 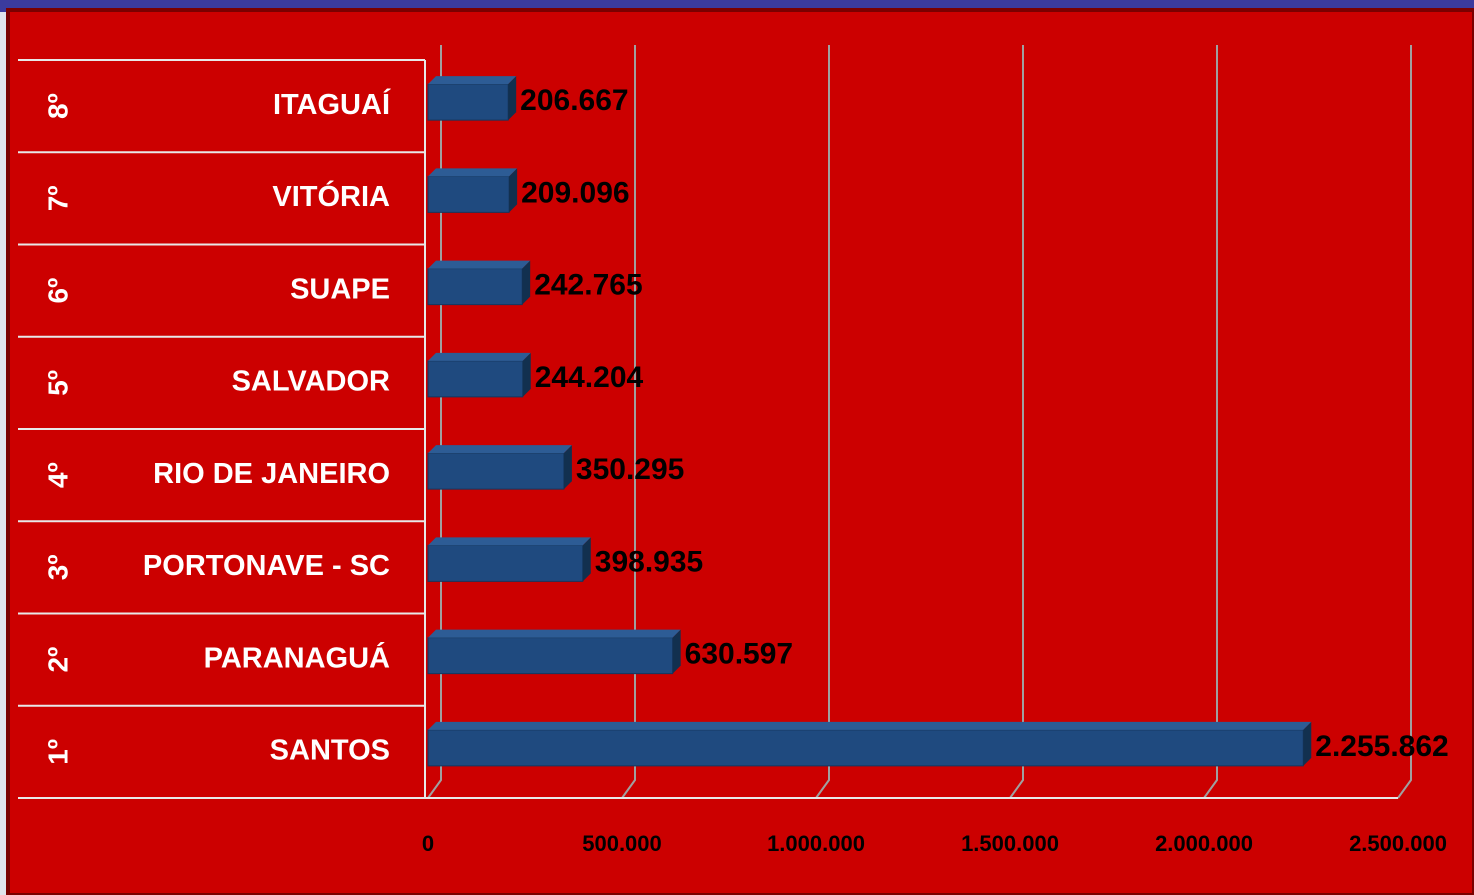 What do you see at coordinates (57, 475) in the screenshot?
I see `rank-label: 4º` at bounding box center [57, 475].